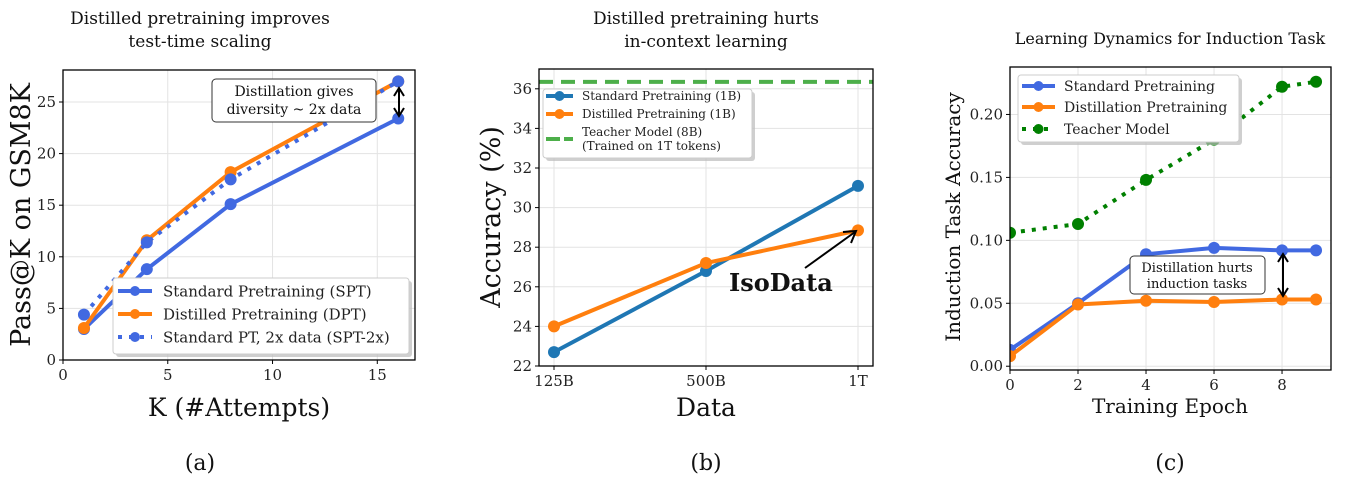 Image resolution: width=1359 pixels, height=478 pixels. Describe the element at coordinates (554, 381) in the screenshot. I see `x-tick-label: 125B` at that location.